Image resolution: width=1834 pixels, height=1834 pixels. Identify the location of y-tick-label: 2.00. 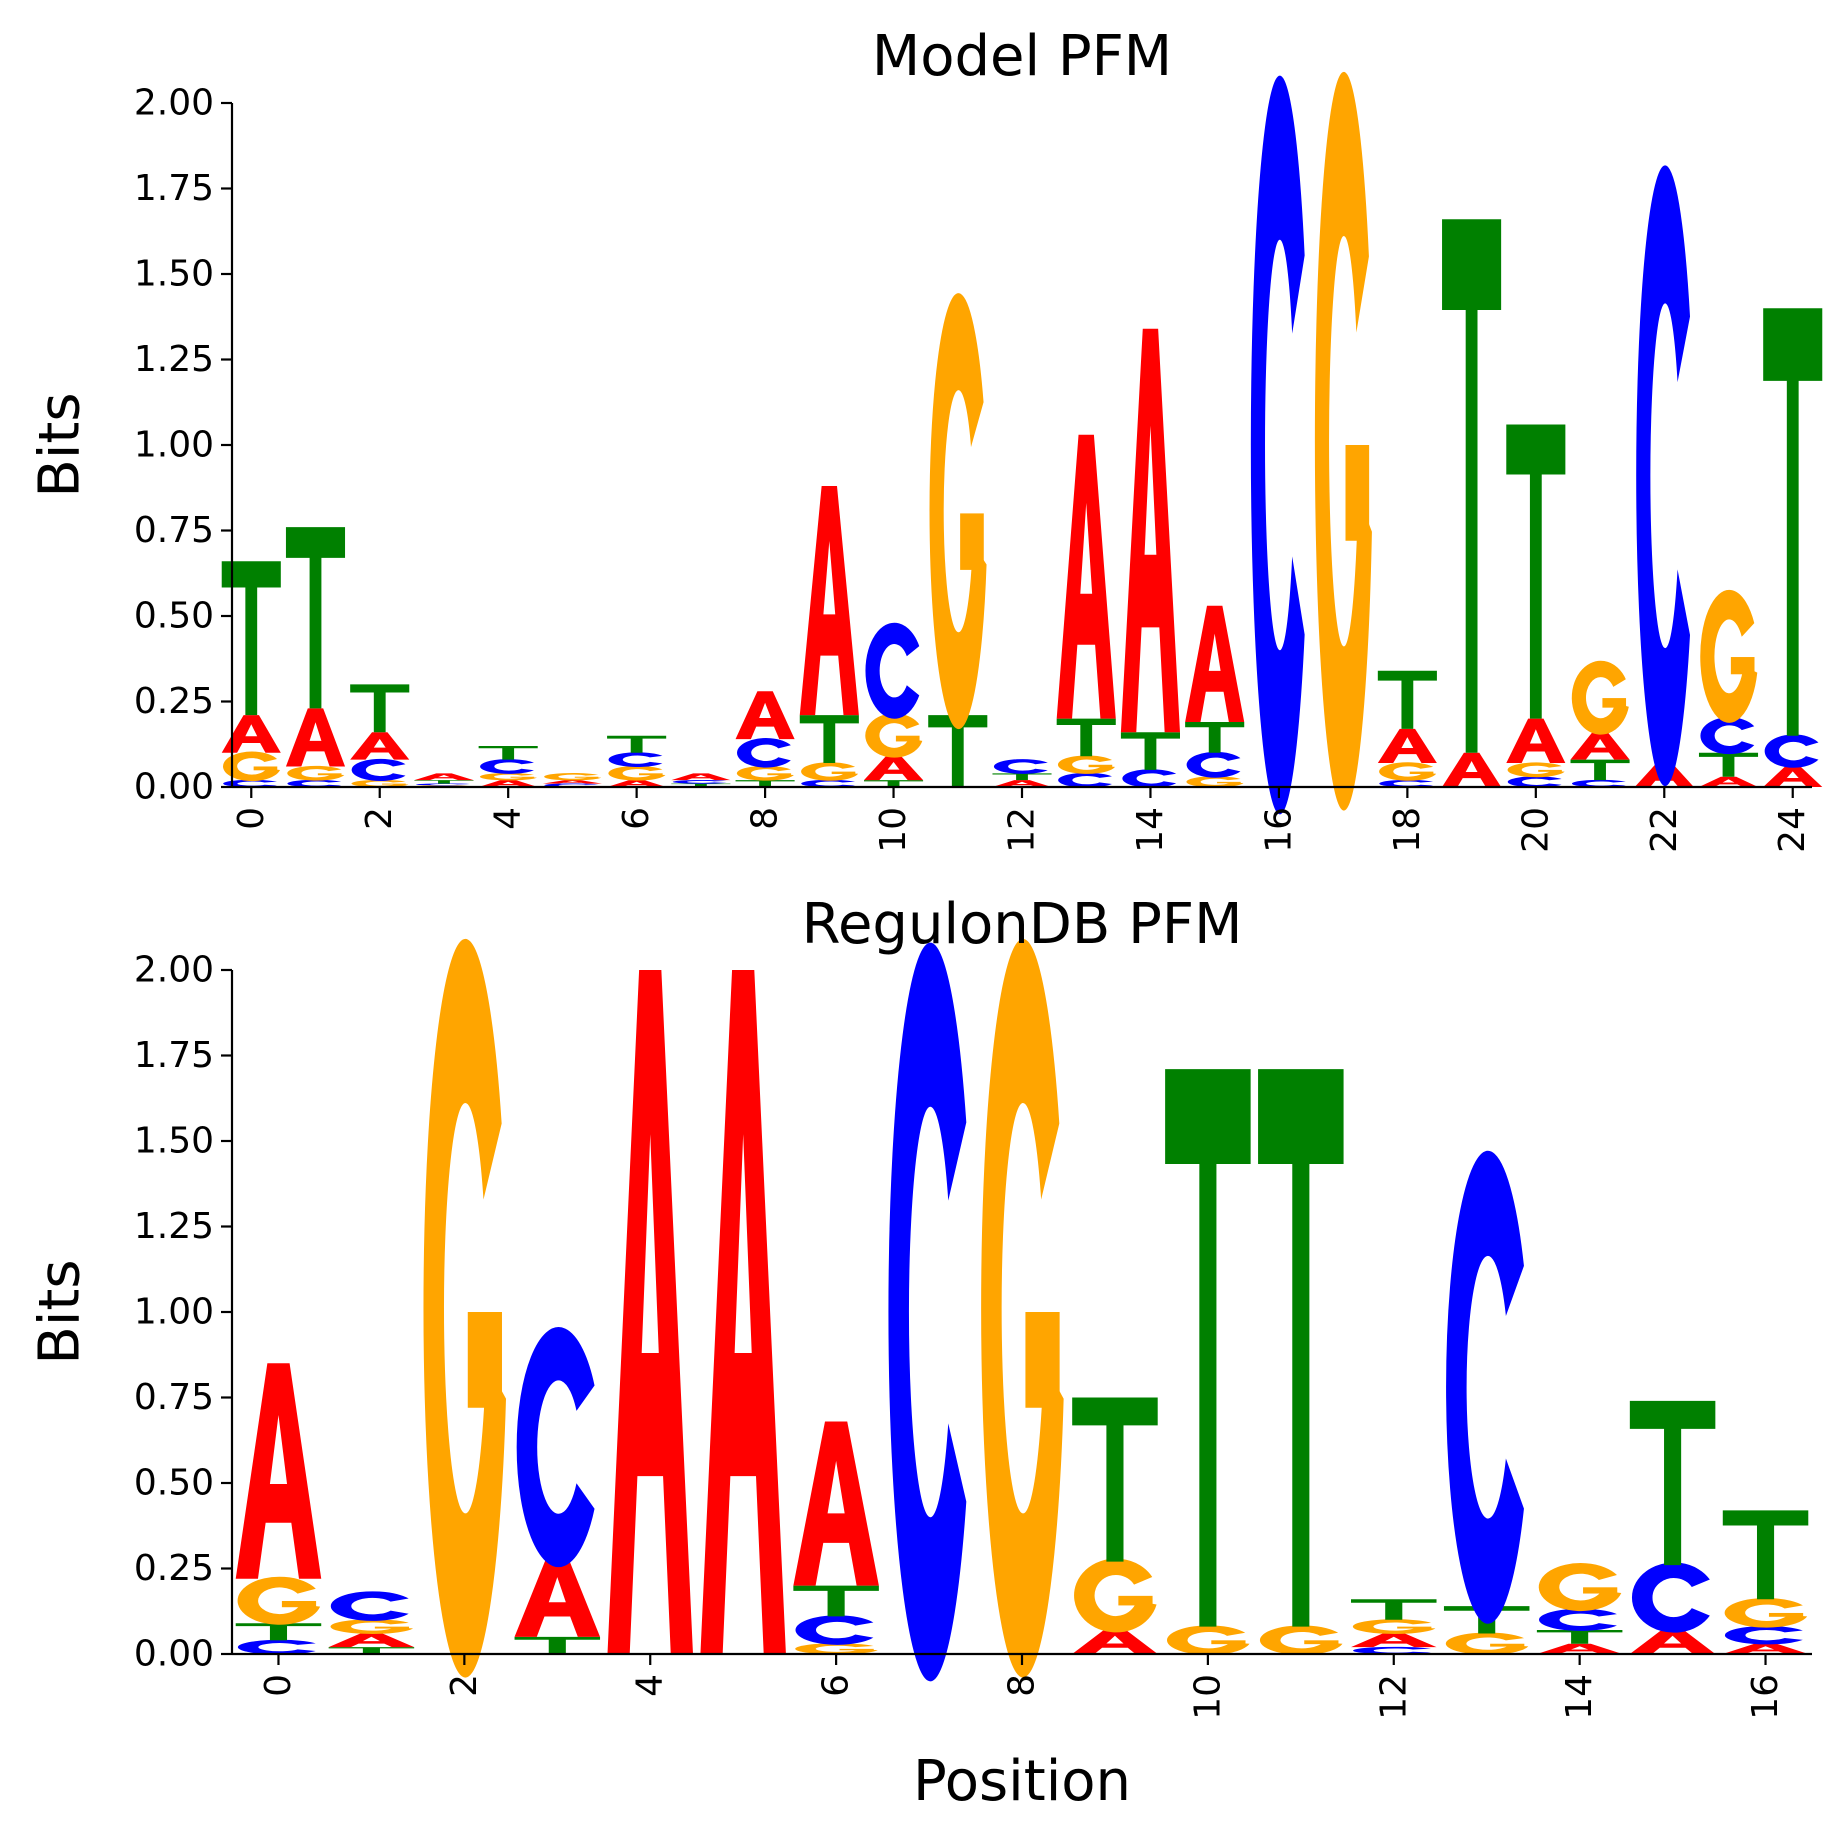
(174, 970).